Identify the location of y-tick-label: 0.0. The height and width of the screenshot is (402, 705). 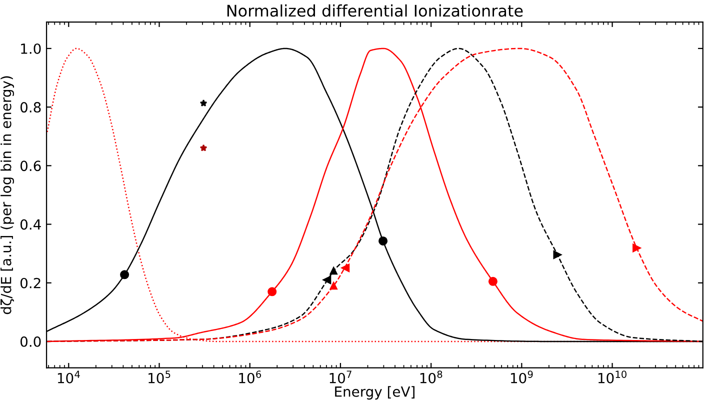
(30, 341).